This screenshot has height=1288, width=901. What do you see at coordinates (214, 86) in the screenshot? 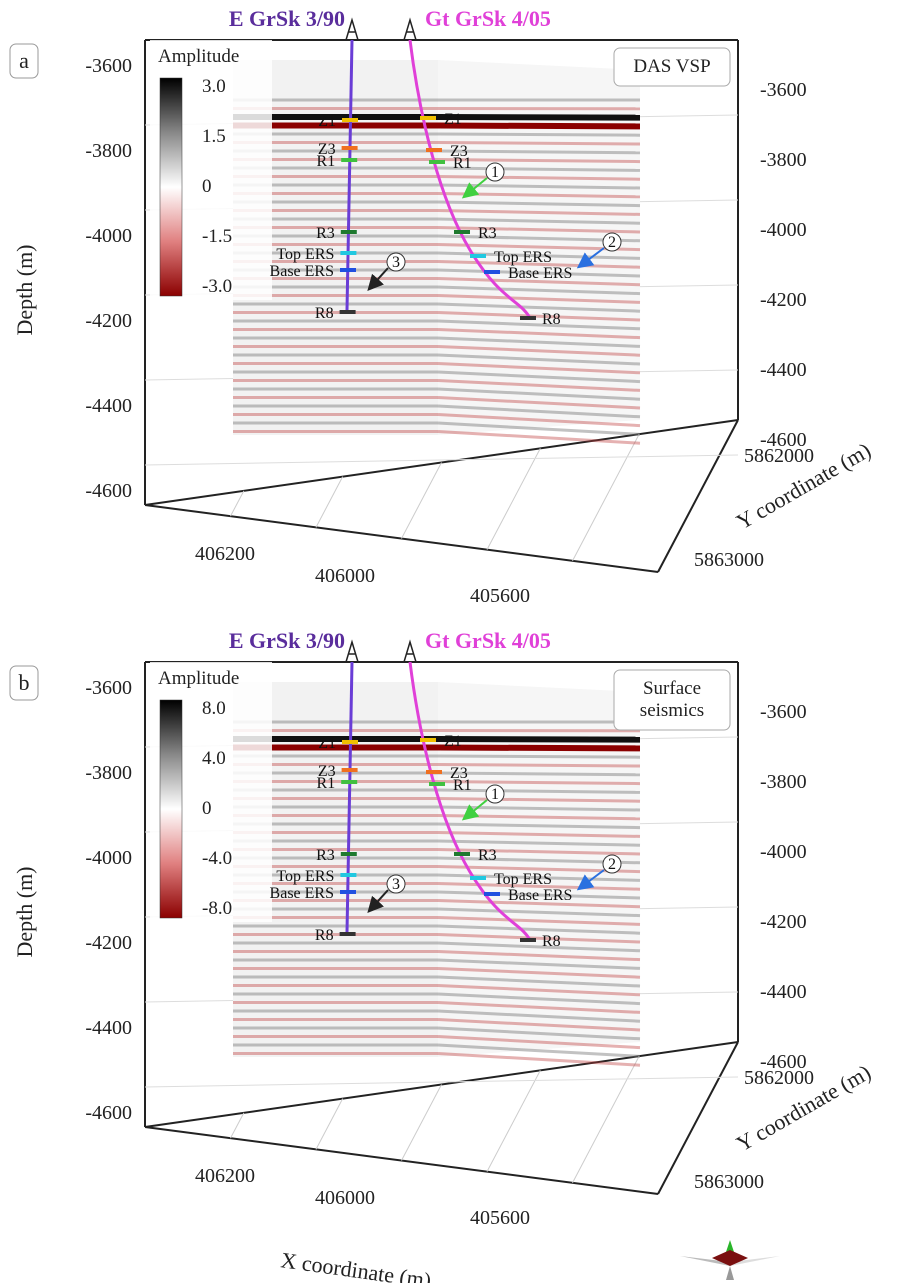
I see `colorbar-tick-label: 3.0` at bounding box center [214, 86].